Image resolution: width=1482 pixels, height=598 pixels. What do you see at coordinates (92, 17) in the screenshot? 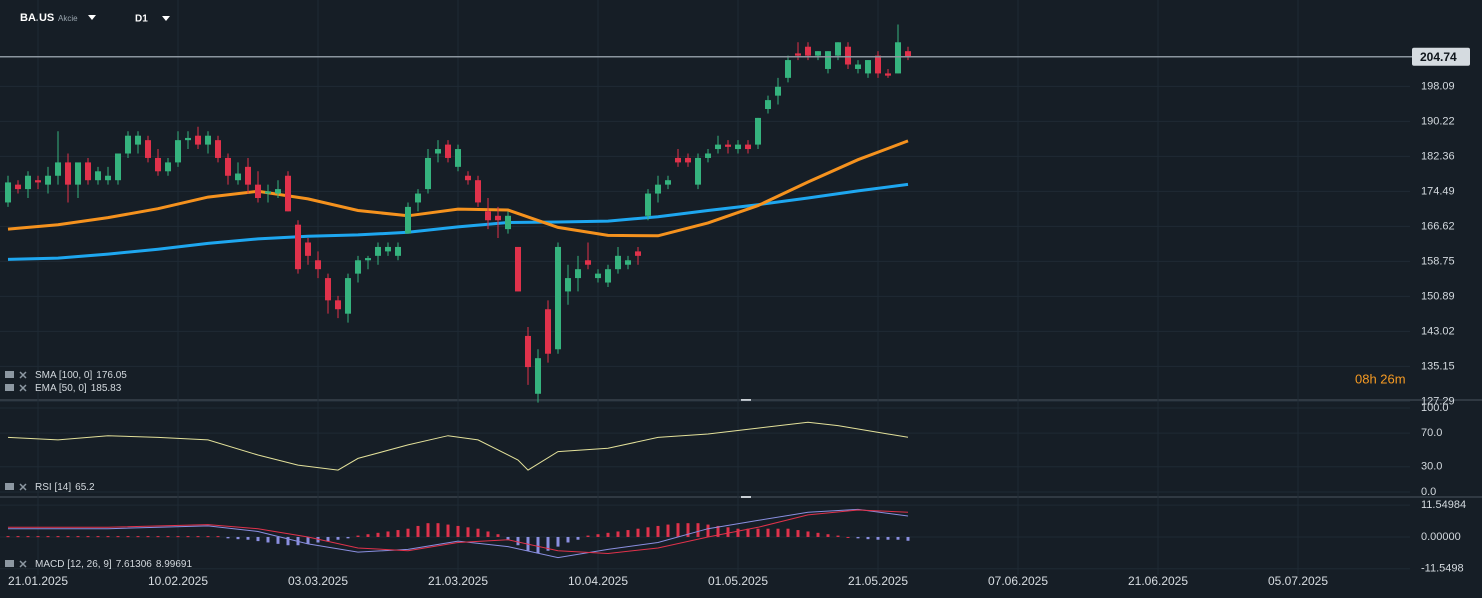
I see `symbol-dropdown` at bounding box center [92, 17].